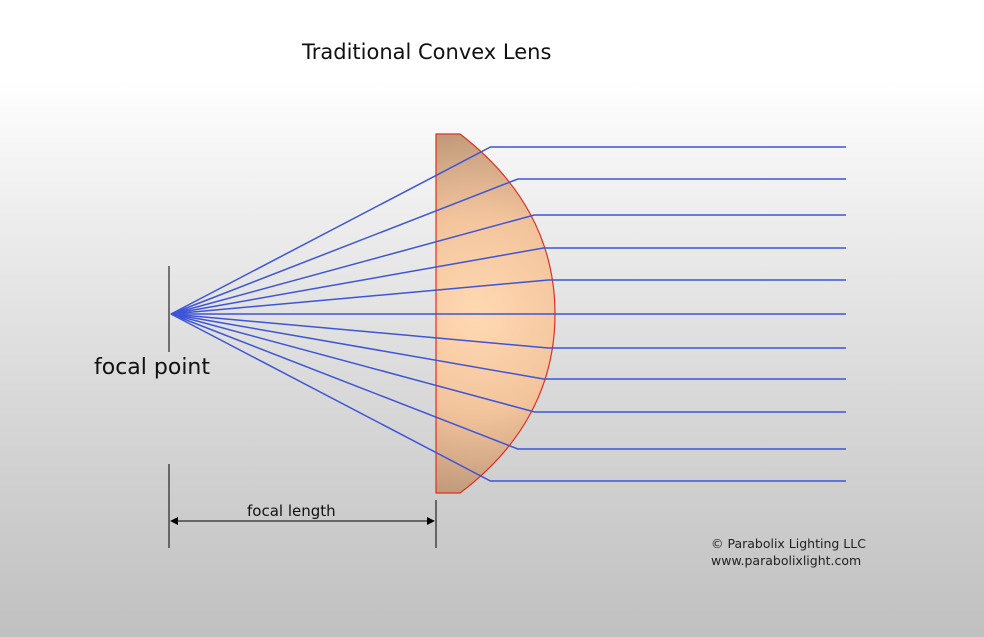 This screenshot has height=637, width=984. I want to click on focal-length-arrowhead-left, so click(174, 521).